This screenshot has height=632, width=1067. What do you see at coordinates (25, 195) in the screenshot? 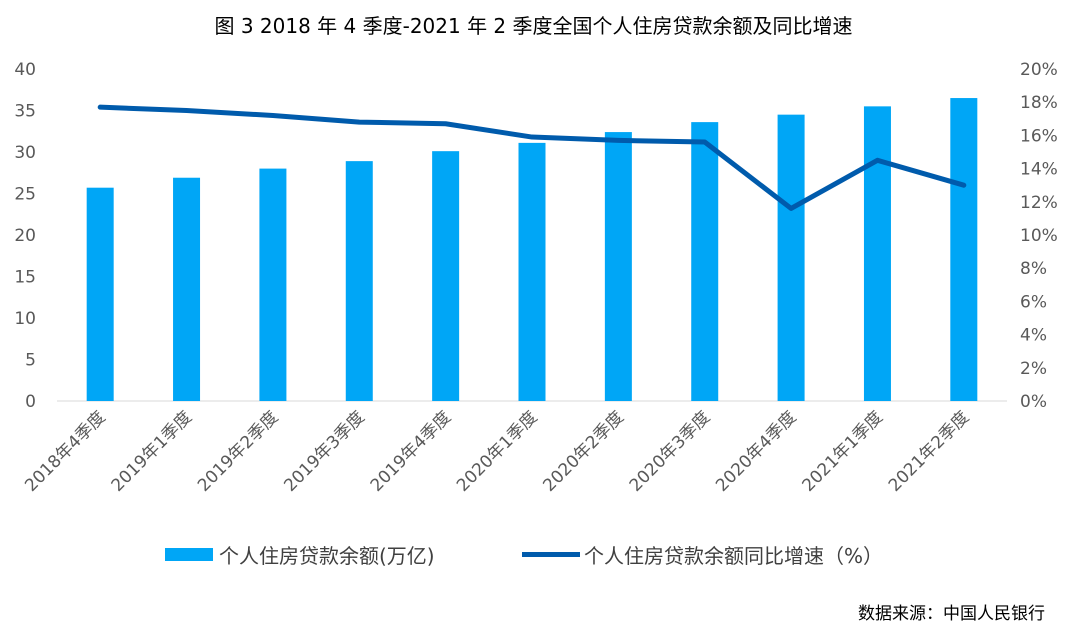
I see `left-tick-label: 25` at bounding box center [25, 195].